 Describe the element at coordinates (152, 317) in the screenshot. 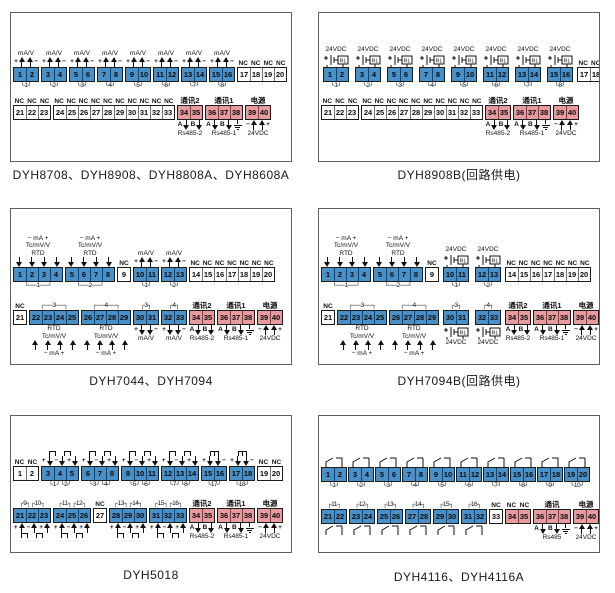

I see `terminal-31: 31` at that location.